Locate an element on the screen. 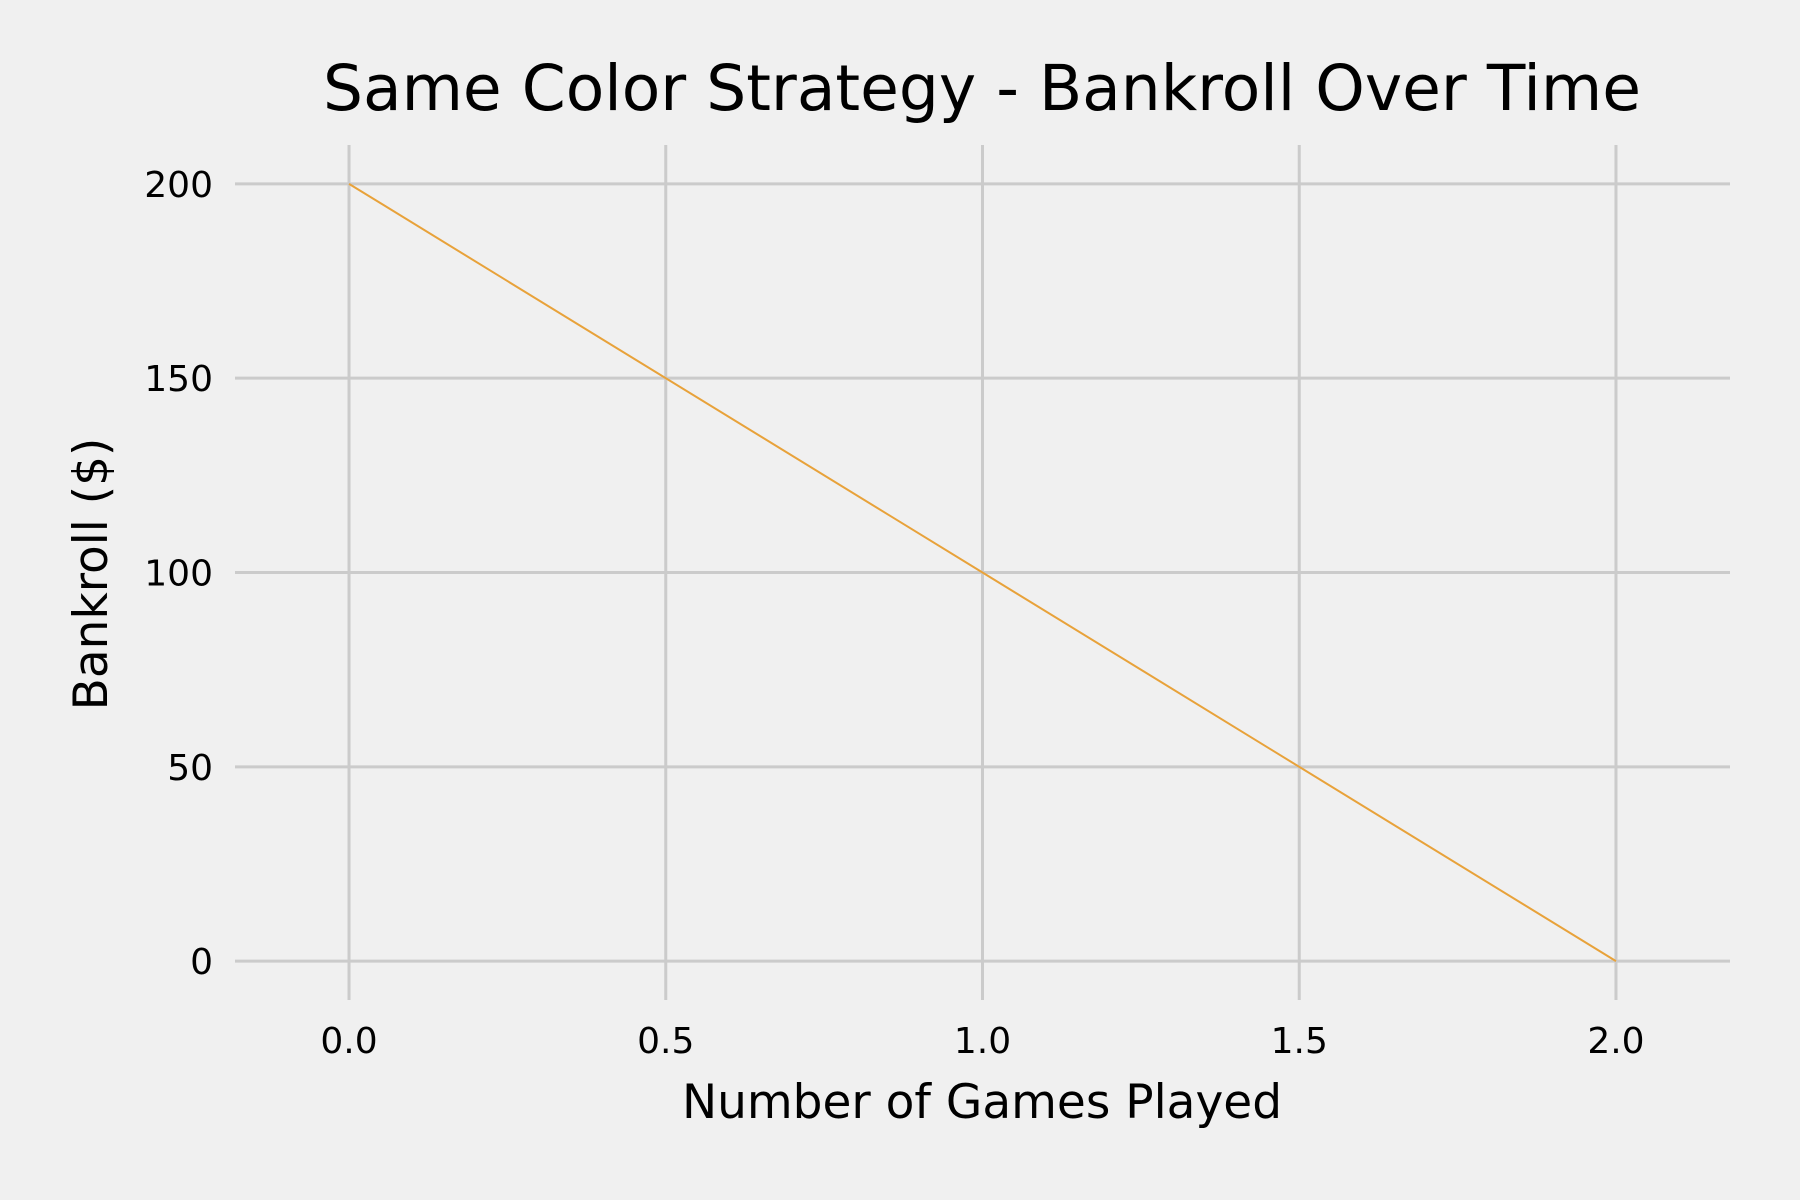 This screenshot has width=1800, height=1200. x-tick-label: 2.0 is located at coordinates (1615, 1041).